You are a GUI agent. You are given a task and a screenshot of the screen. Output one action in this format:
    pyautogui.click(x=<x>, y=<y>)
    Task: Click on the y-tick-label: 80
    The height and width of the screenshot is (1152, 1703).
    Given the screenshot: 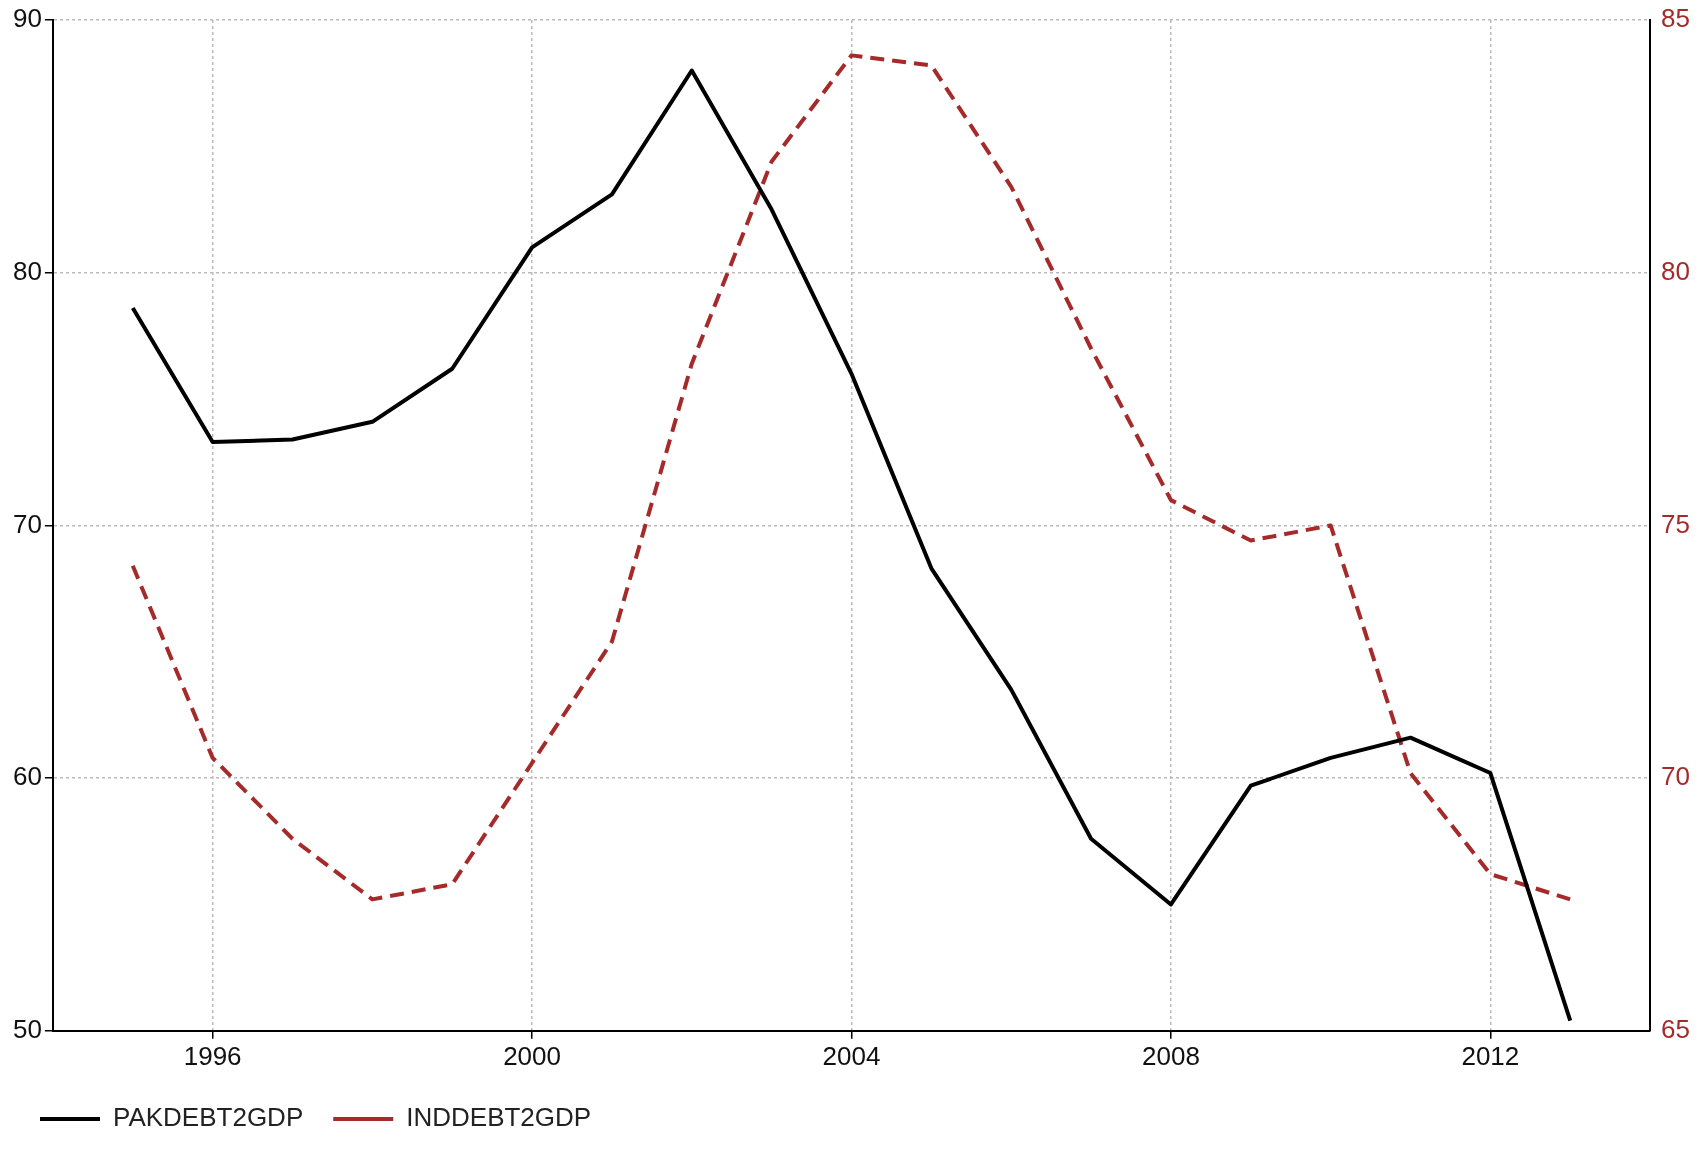 What is the action you would take?
    pyautogui.click(x=27, y=270)
    